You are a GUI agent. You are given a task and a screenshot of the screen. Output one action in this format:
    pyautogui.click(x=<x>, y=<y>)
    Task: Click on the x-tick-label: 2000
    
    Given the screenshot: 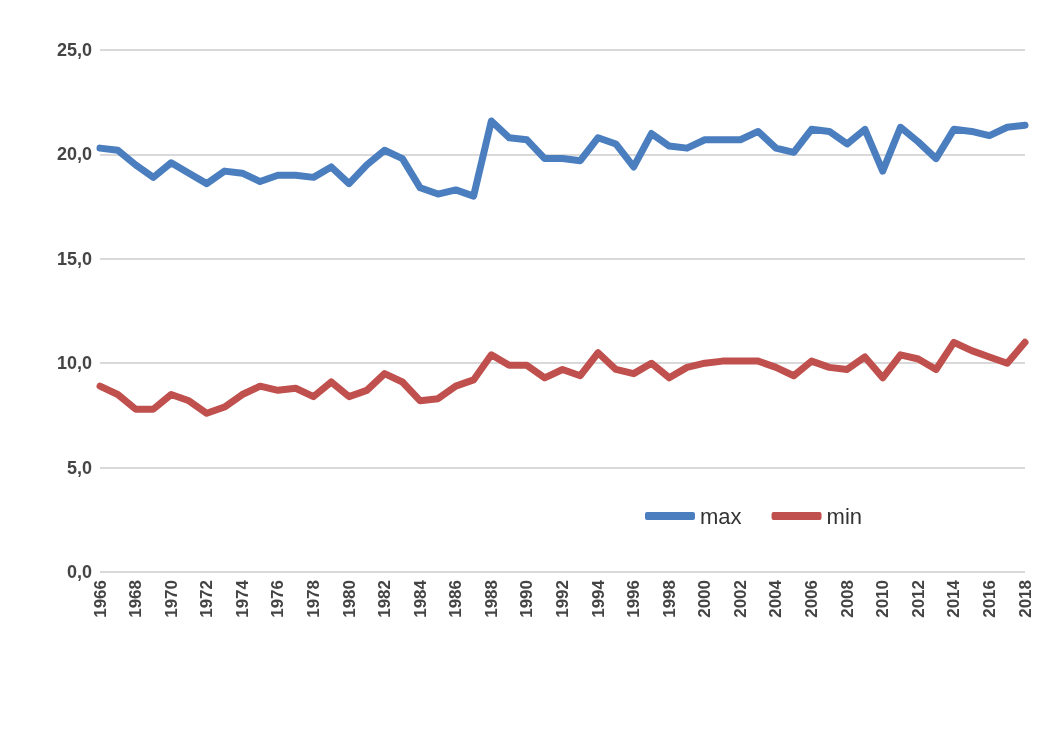 What is the action you would take?
    pyautogui.click(x=705, y=599)
    